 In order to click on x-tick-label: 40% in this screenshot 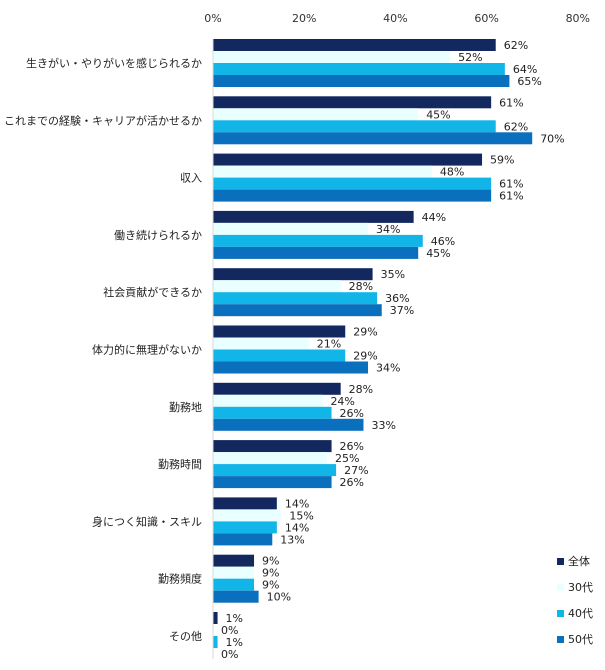, I will do `click(395, 18)`.